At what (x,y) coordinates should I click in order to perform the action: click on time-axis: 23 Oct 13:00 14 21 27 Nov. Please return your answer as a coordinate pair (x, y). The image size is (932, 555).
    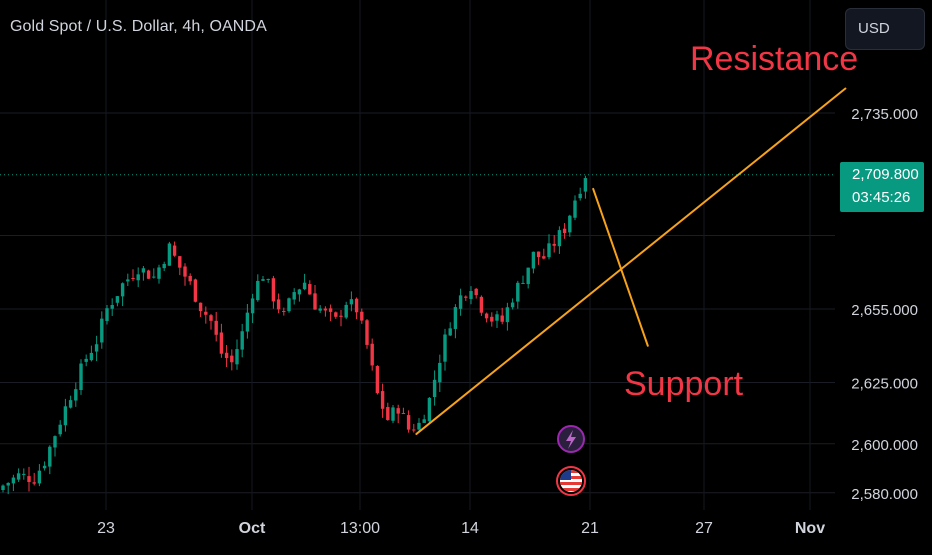
    Looking at the image, I should click on (461, 528).